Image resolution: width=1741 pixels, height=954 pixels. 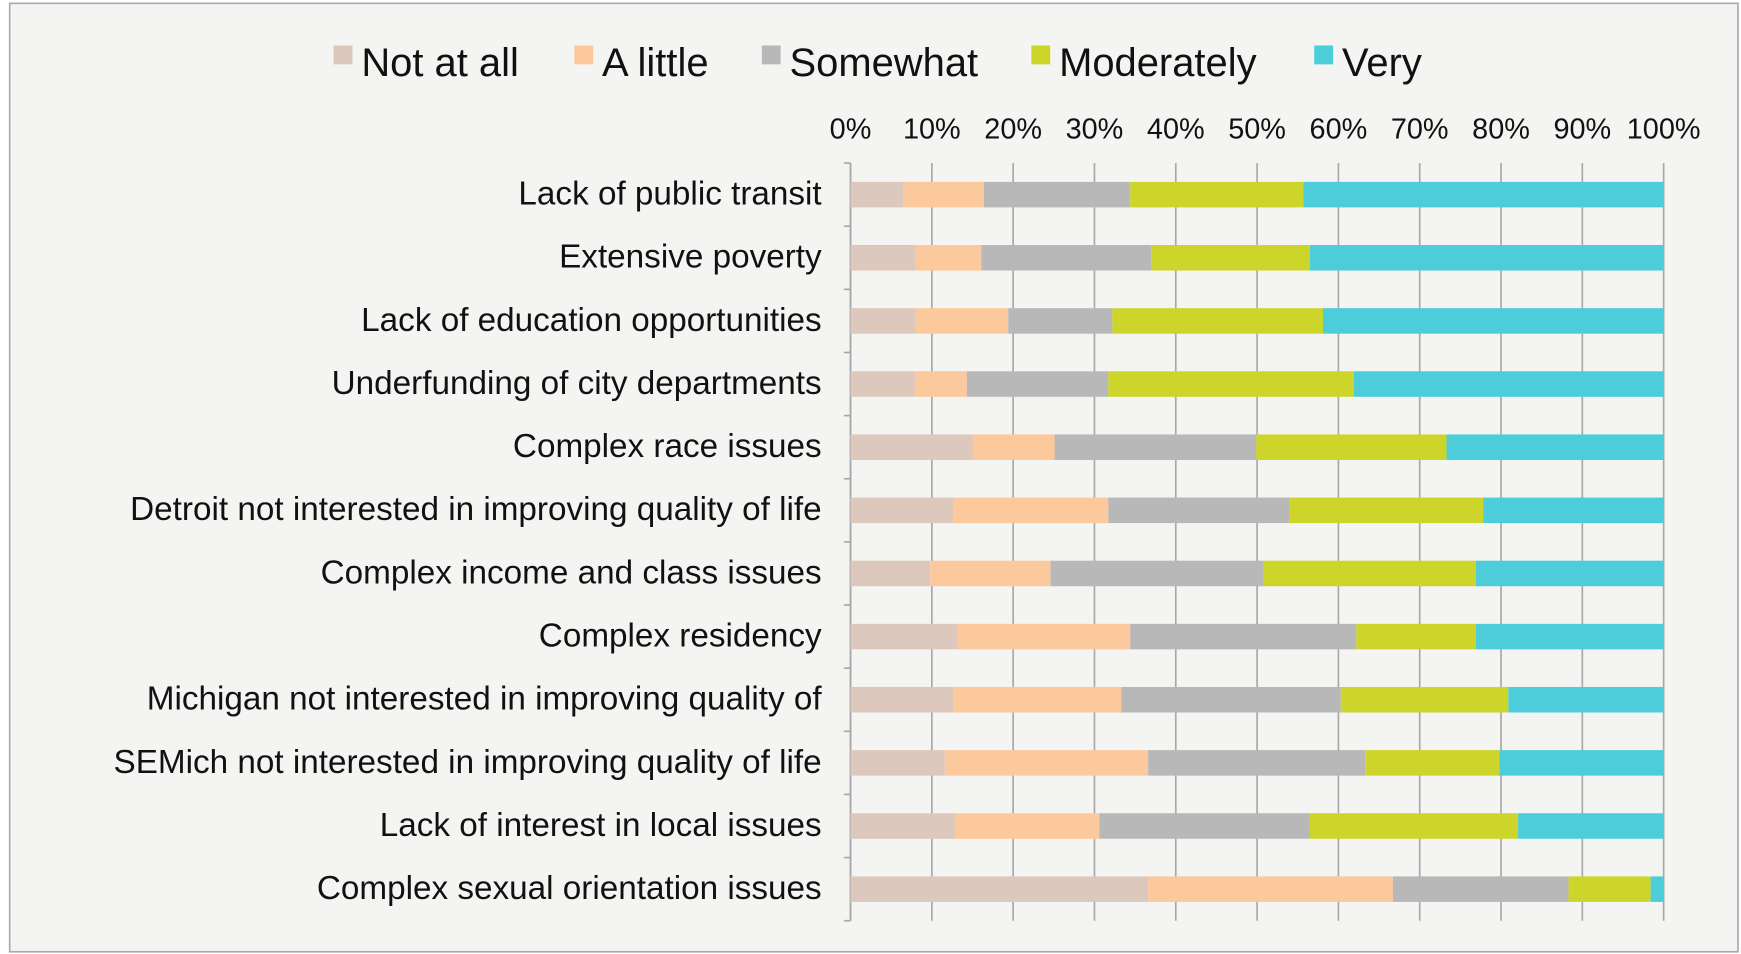 What do you see at coordinates (601, 825) in the screenshot?
I see `y-tick-label: Lack of interest in local issues` at bounding box center [601, 825].